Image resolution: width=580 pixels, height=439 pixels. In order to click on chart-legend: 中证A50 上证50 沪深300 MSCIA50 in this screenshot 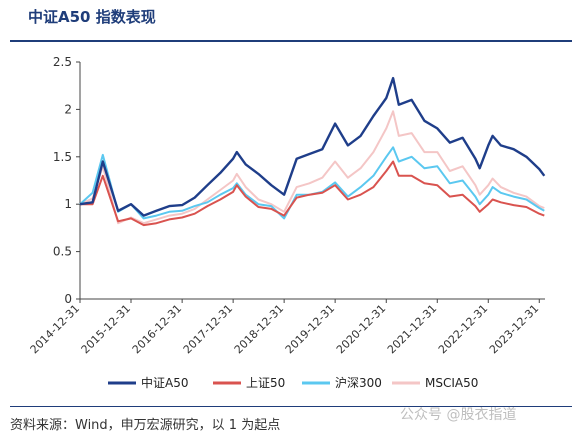, I will do `click(293, 382)`.